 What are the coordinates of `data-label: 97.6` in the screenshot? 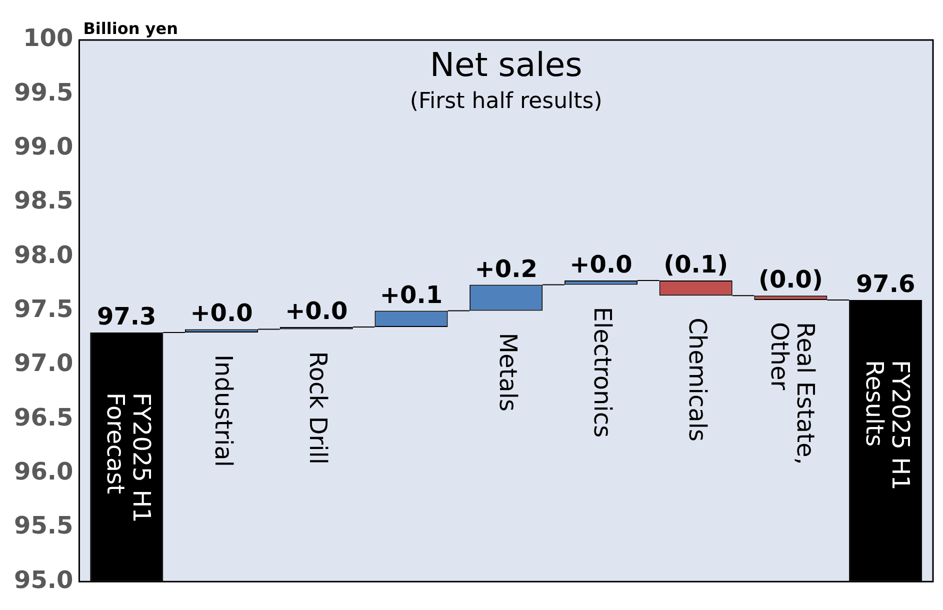 It's located at (886, 284).